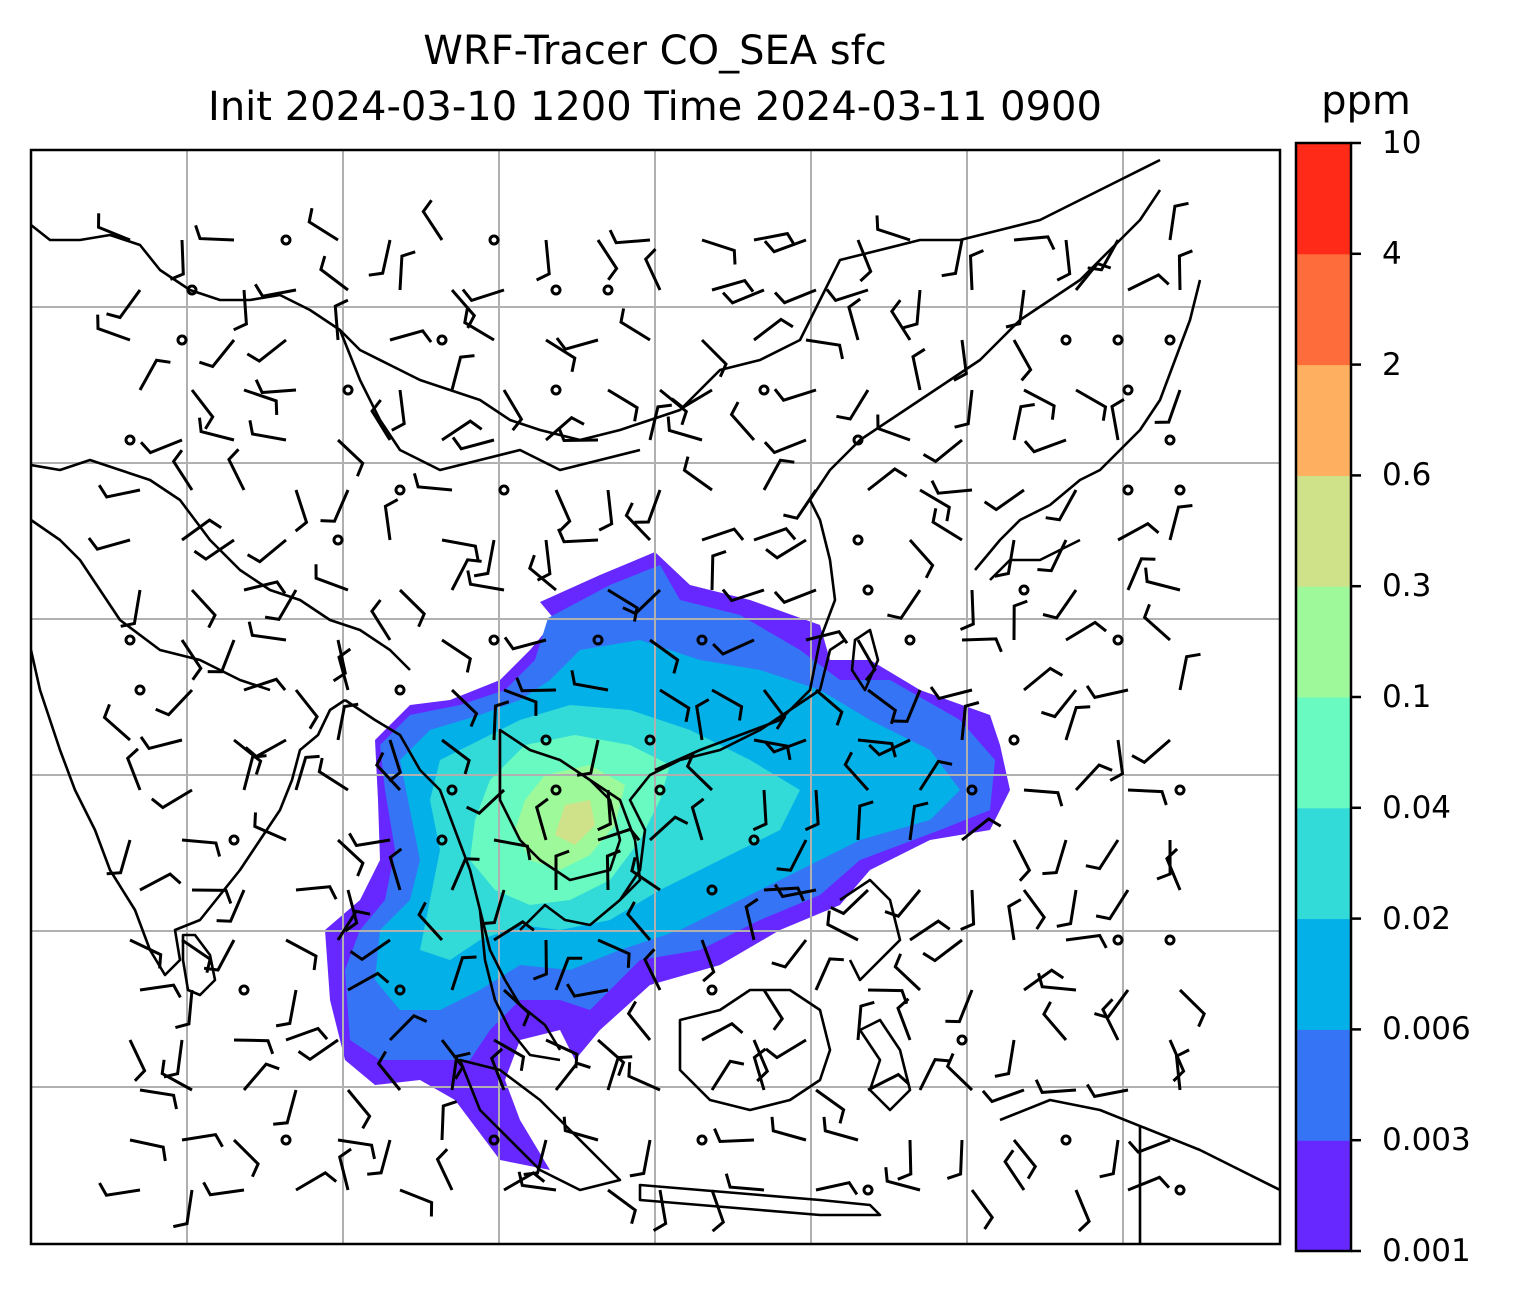 This screenshot has height=1306, width=1528. Describe the element at coordinates (540, 1125) in the screenshot. I see `coast-sumatra` at that location.